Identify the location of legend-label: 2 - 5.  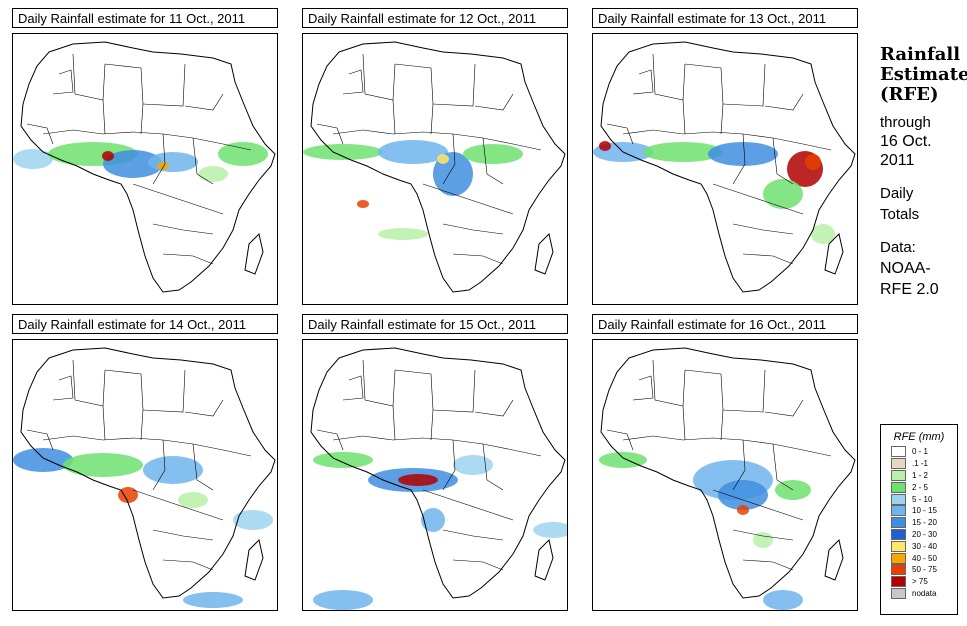
(920, 487).